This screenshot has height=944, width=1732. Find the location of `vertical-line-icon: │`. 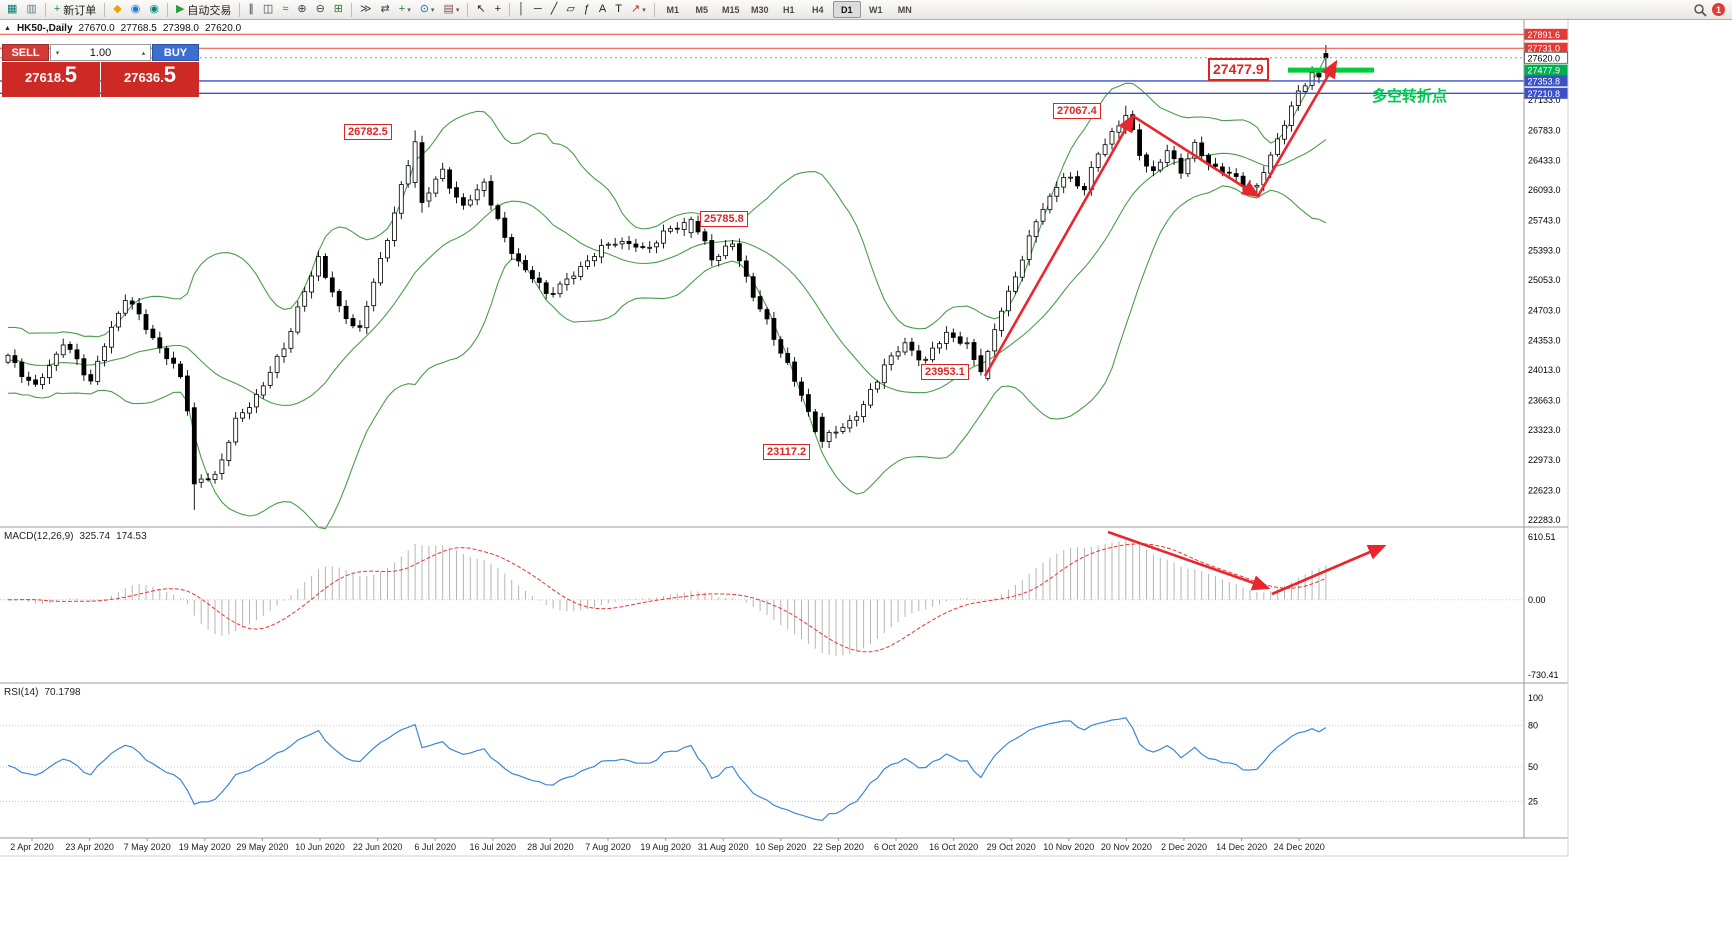

vertical-line-icon: │ is located at coordinates (521, 9).